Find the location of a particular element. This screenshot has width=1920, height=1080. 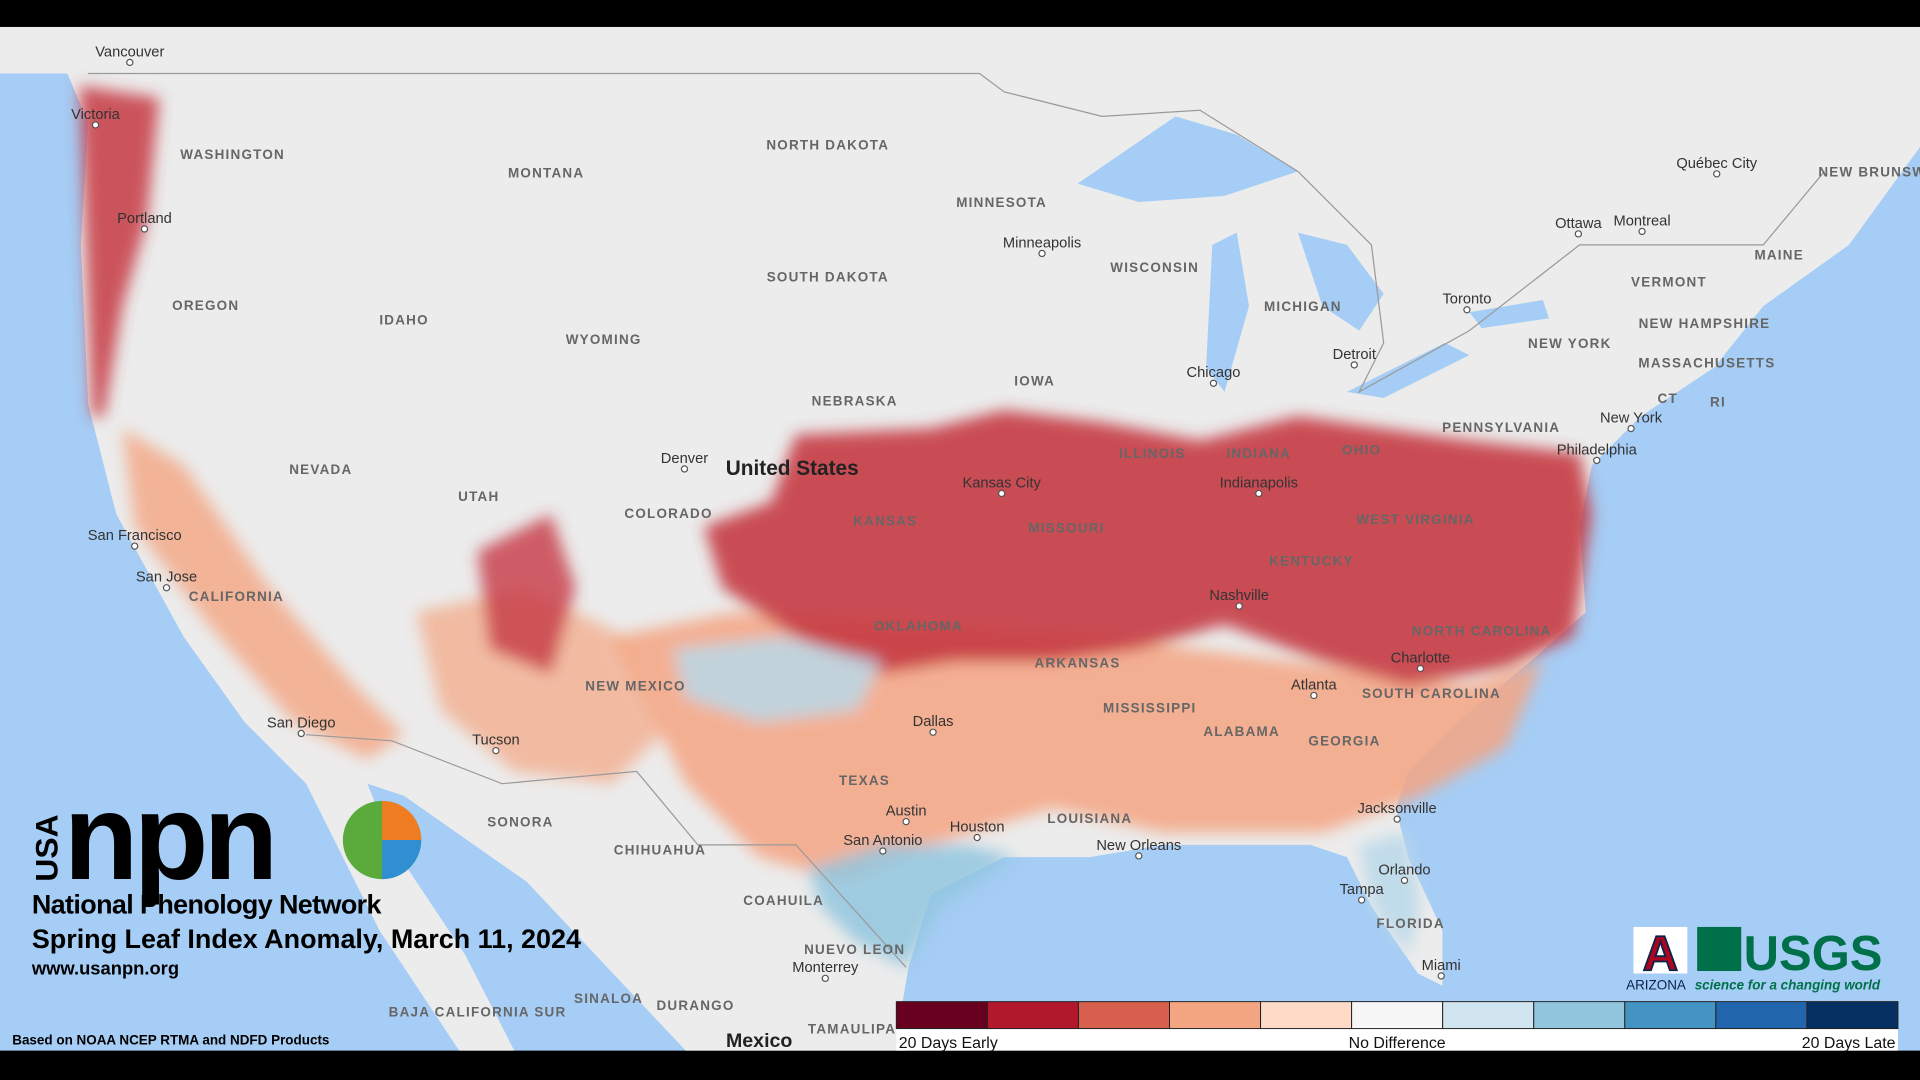

state-label: OREGON is located at coordinates (205, 305).